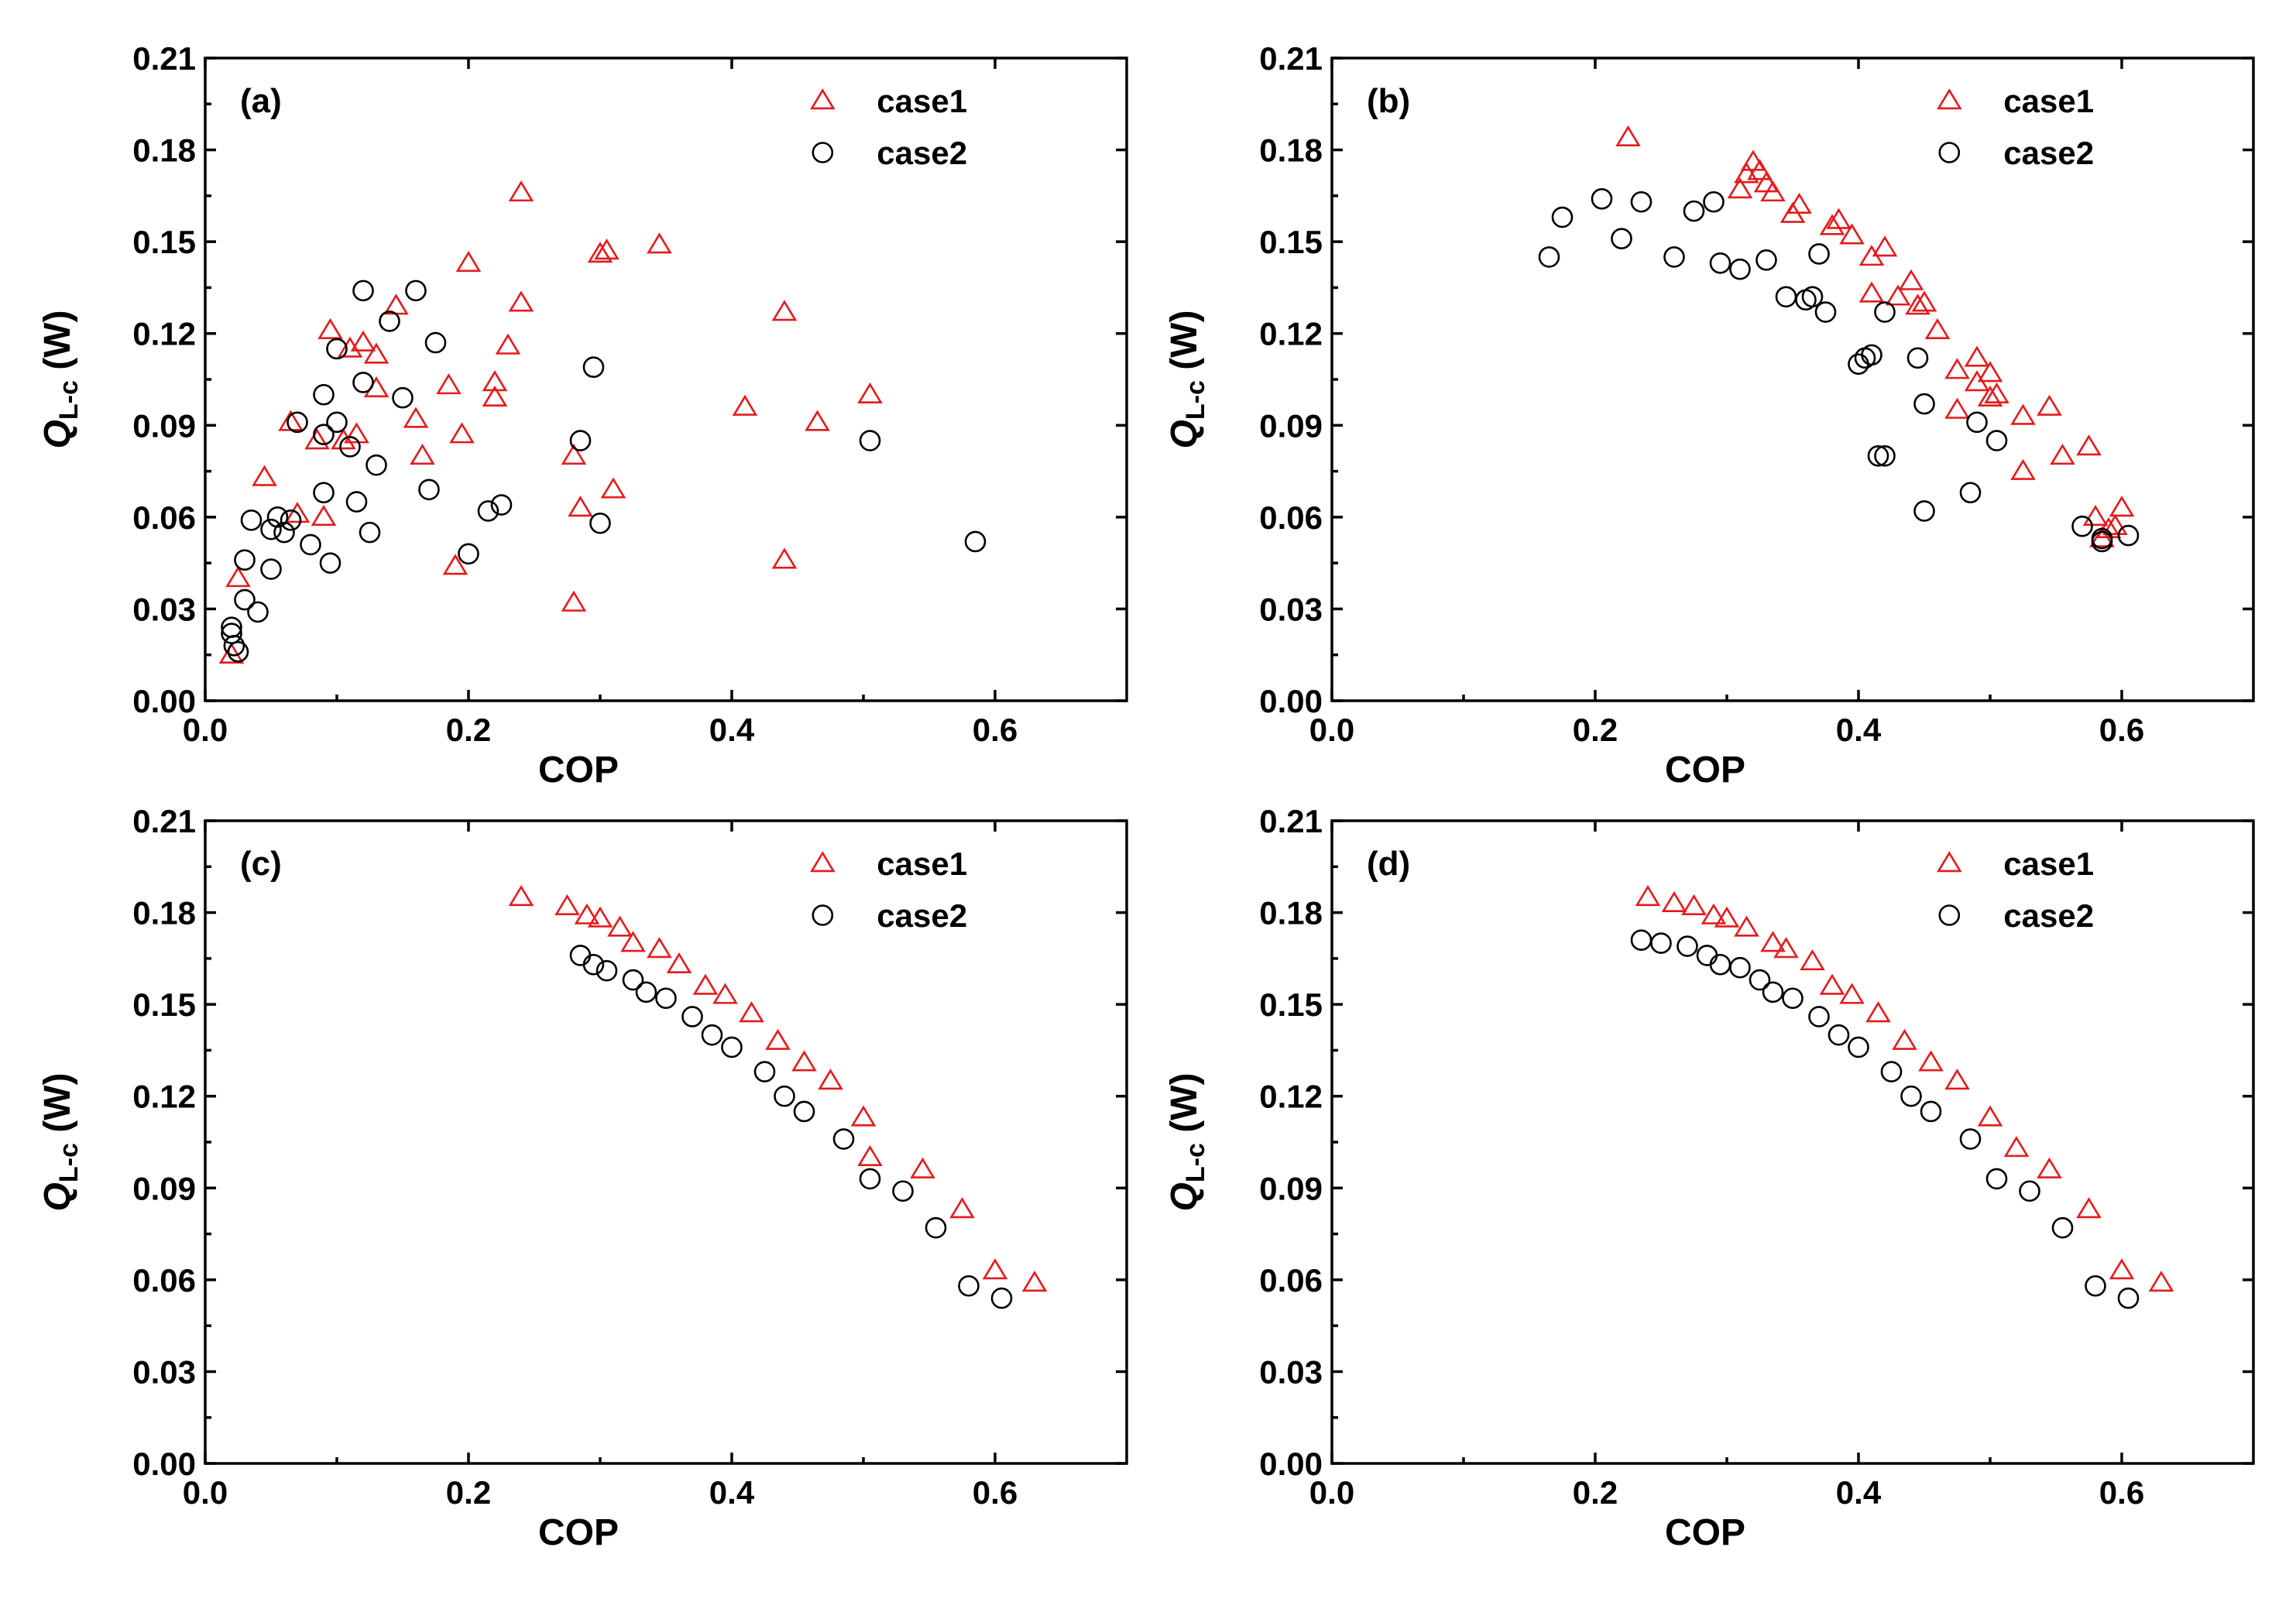 The image size is (2296, 1609). I want to click on y-tick-label: 0.06, so click(1291, 517).